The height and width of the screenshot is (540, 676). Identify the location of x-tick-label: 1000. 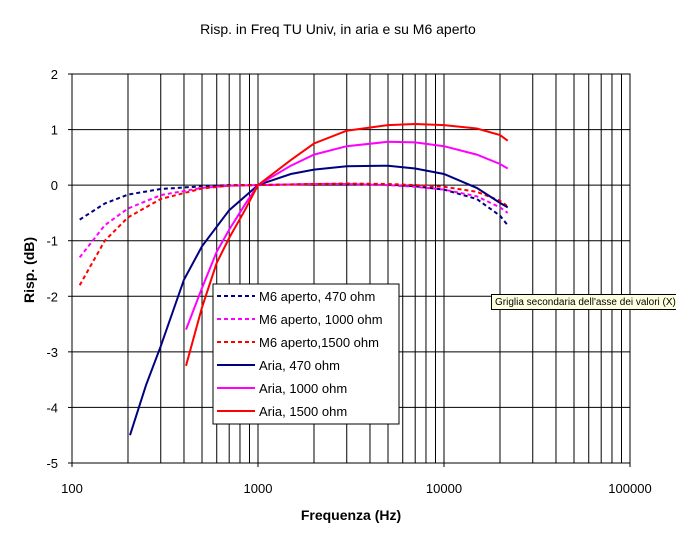
(258, 488).